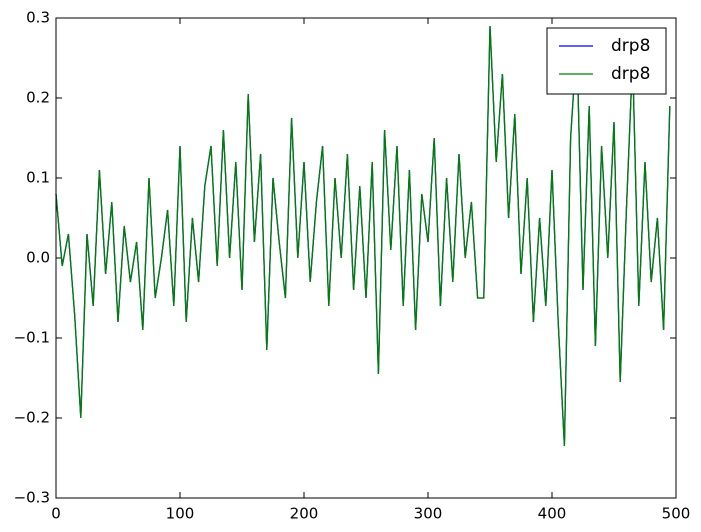 This screenshot has width=701, height=532. Describe the element at coordinates (428, 514) in the screenshot. I see `x-tick-label: 300` at that location.